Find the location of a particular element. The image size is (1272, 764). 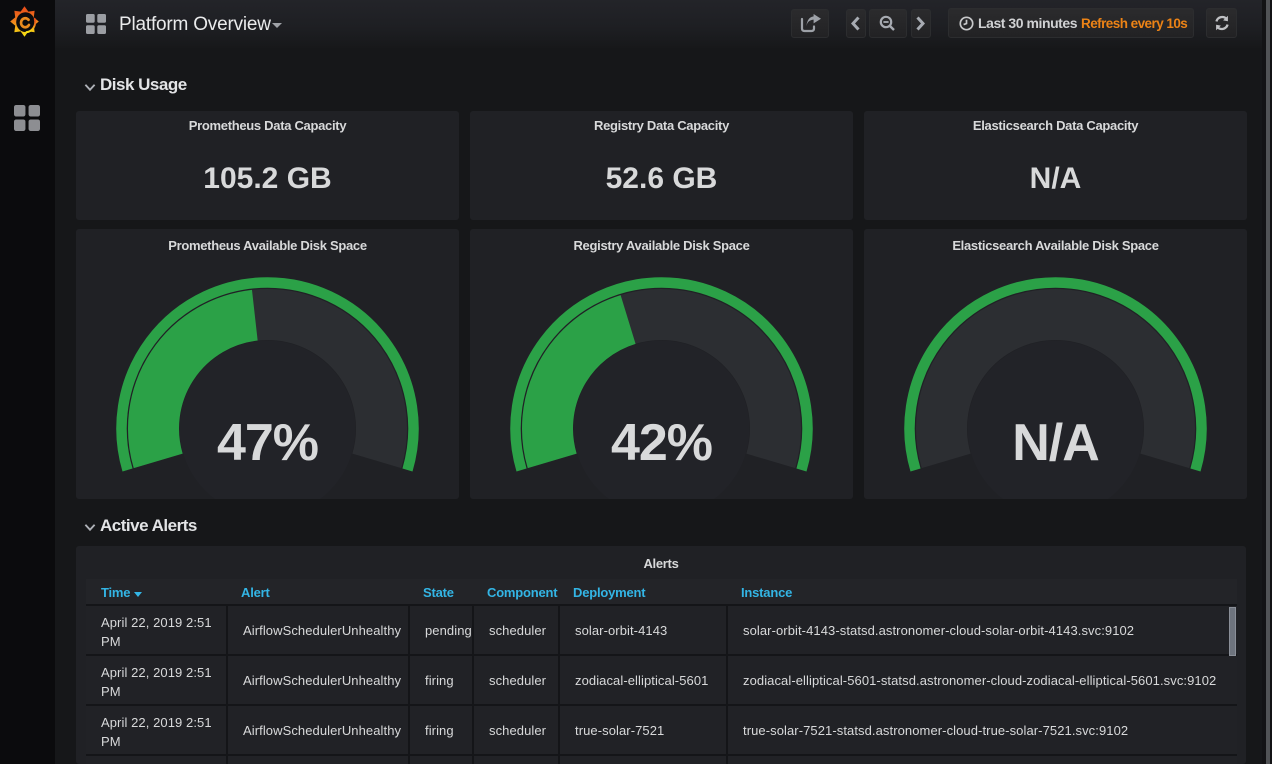

svg-text: N/A is located at coordinates (1055, 443).